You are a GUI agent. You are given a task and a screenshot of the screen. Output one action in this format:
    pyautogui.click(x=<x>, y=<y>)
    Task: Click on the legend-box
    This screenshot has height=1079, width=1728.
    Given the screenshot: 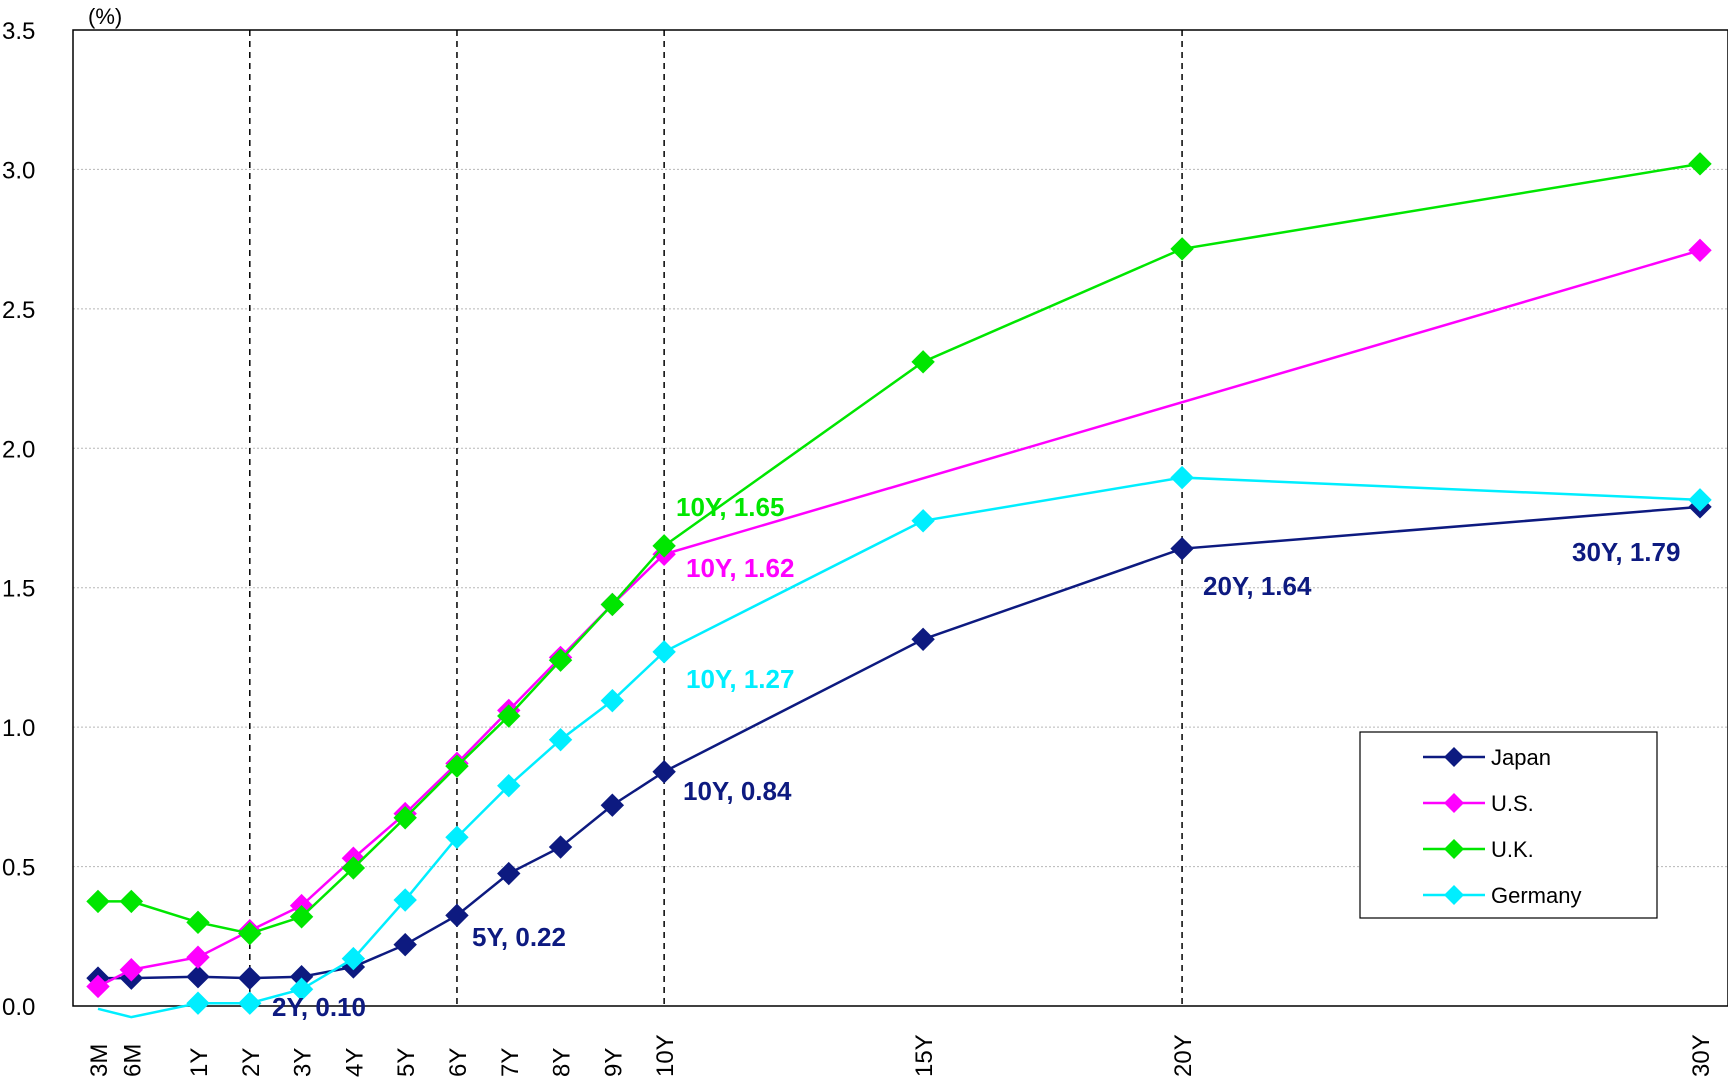 What is the action you would take?
    pyautogui.click(x=1508, y=825)
    